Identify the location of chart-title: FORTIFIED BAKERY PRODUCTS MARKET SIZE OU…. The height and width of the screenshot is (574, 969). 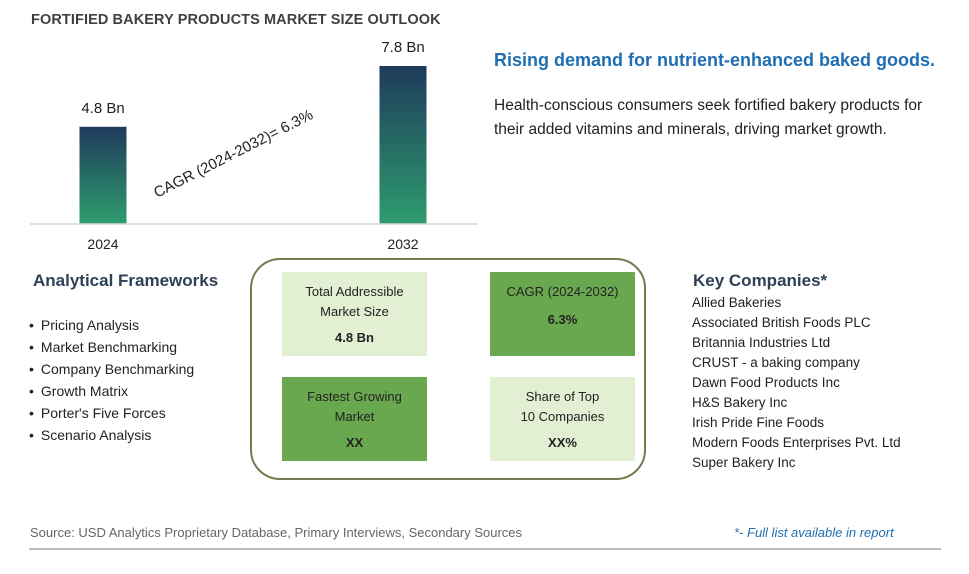
(236, 20).